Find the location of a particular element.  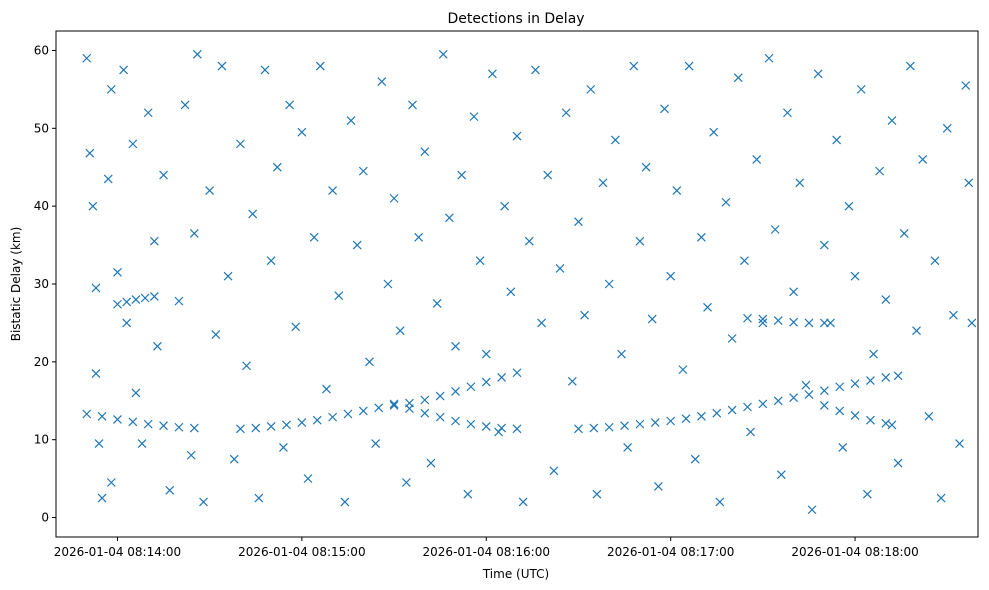

x-tick-label: 2026-01-04 08:17:00 is located at coordinates (670, 552).